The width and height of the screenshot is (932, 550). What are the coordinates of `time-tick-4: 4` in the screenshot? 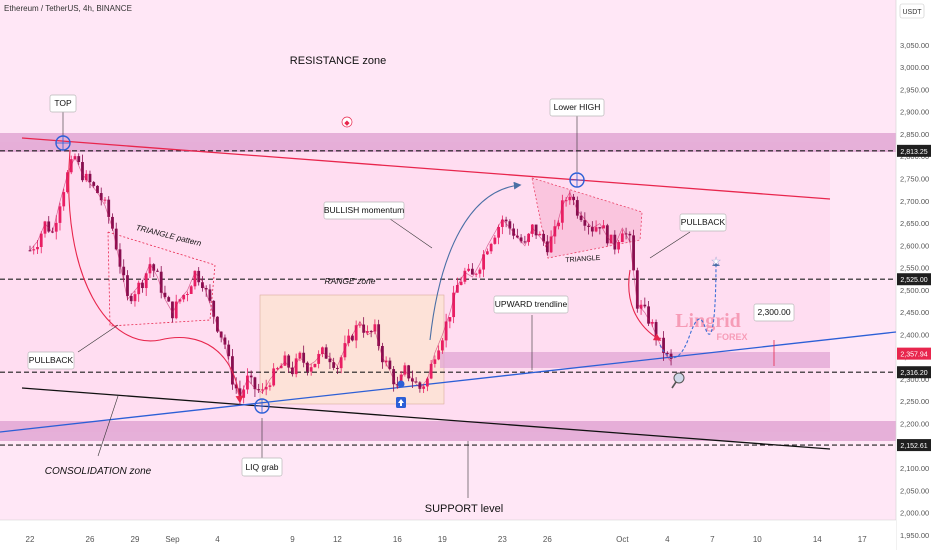 It's located at (217, 539).